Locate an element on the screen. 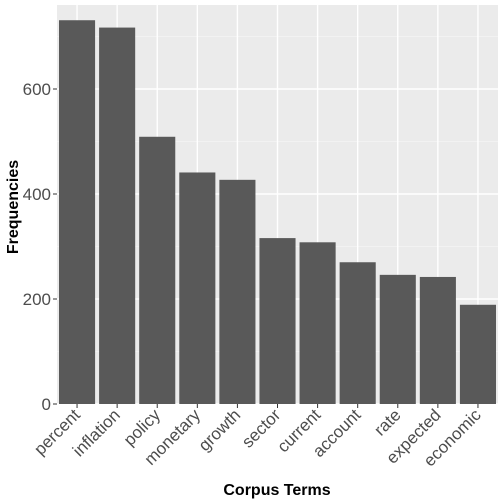 The width and height of the screenshot is (504, 504). bar-sector is located at coordinates (277, 321).